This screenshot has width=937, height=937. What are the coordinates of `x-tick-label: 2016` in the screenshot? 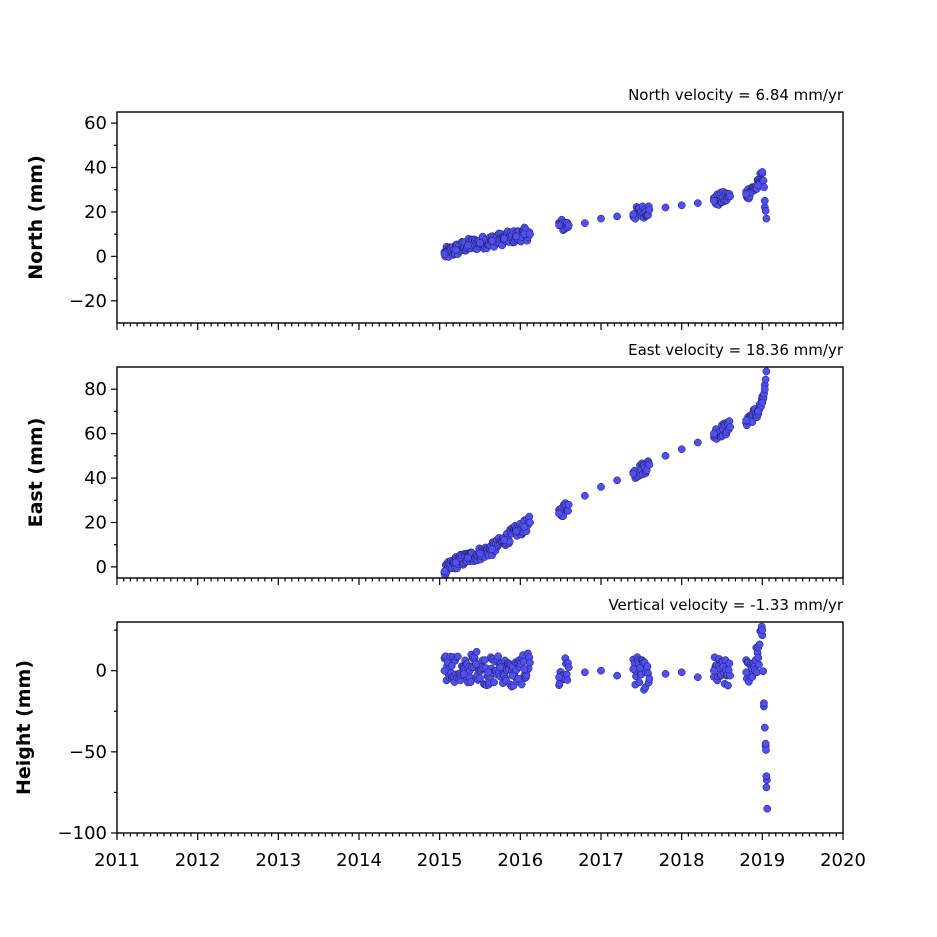 It's located at (520, 860).